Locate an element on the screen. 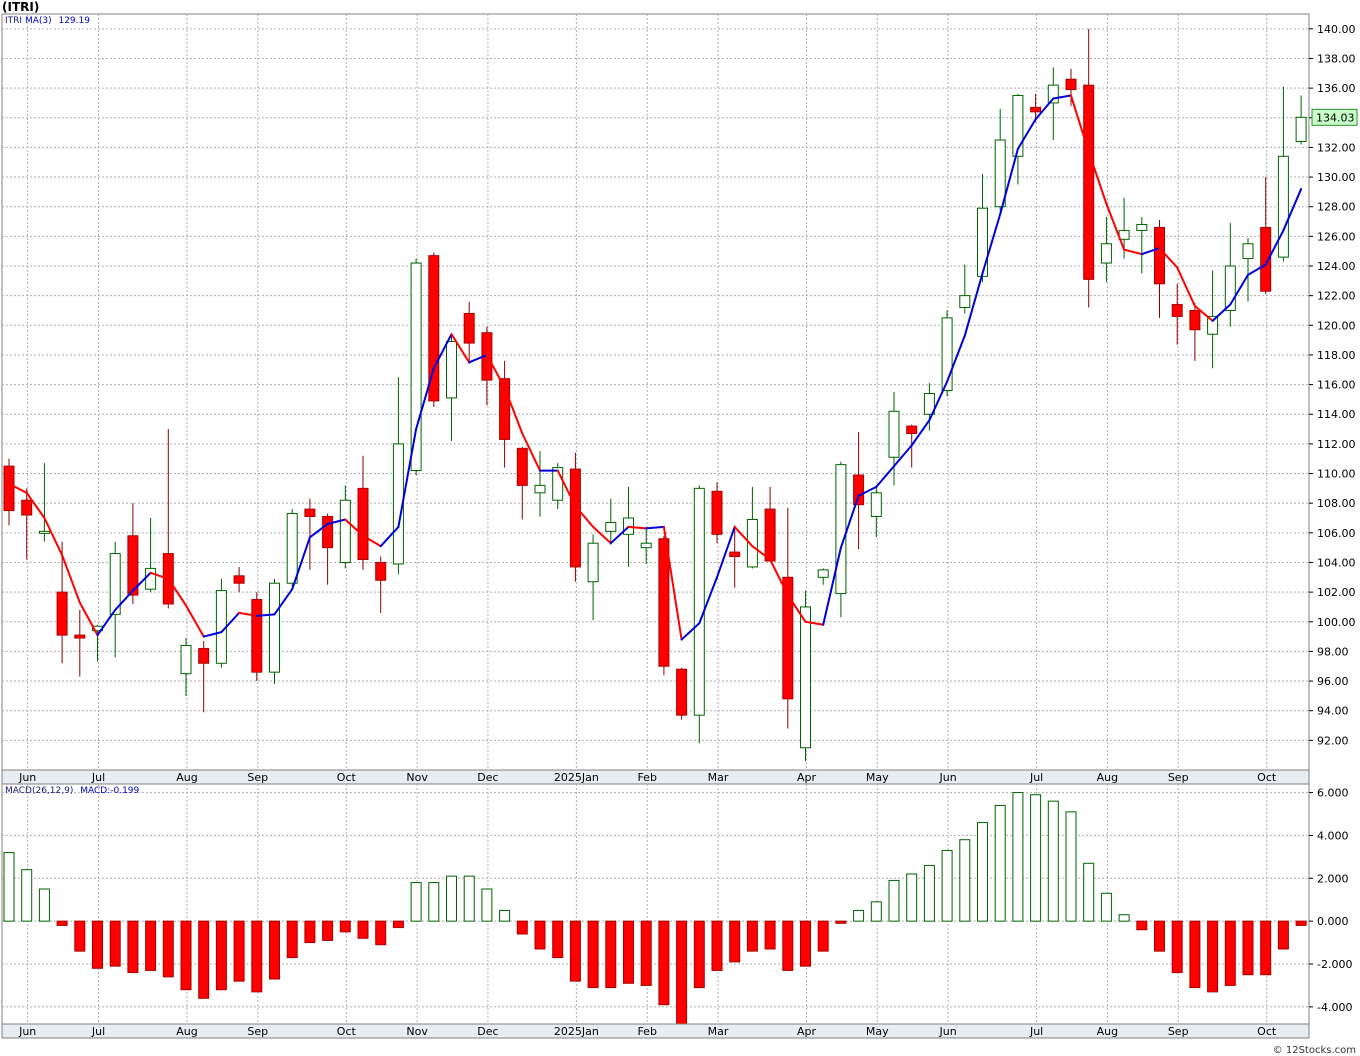 The image size is (1360, 1056). macd-x-axis-label: 2025Jan is located at coordinates (576, 1031).